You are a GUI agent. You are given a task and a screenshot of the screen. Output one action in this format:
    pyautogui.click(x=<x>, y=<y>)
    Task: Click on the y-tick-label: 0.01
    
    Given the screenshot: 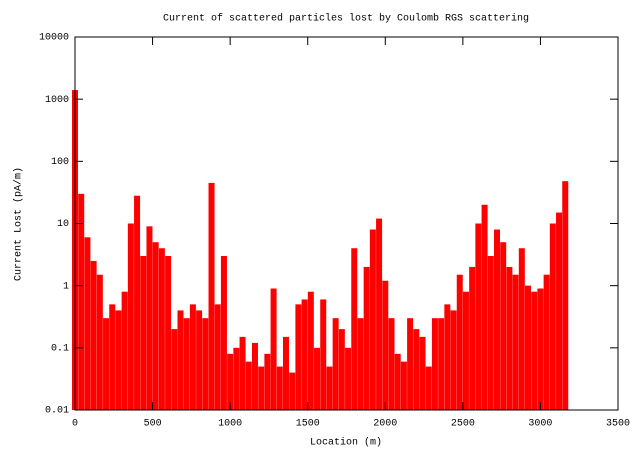 What is the action you would take?
    pyautogui.click(x=57, y=411)
    